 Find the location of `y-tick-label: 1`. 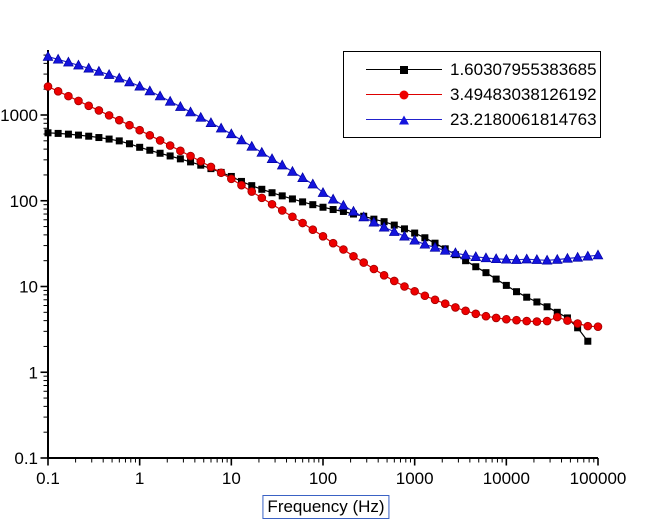

y-tick-label: 1 is located at coordinates (33, 372).